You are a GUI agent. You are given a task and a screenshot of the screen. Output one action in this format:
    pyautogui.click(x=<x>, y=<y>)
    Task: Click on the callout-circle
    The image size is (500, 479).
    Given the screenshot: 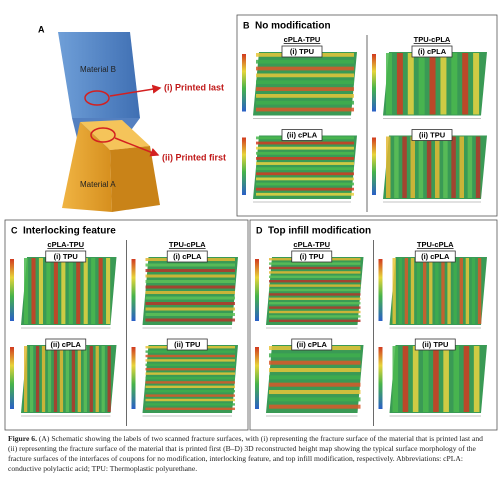 What is the action you would take?
    pyautogui.click(x=97, y=98)
    